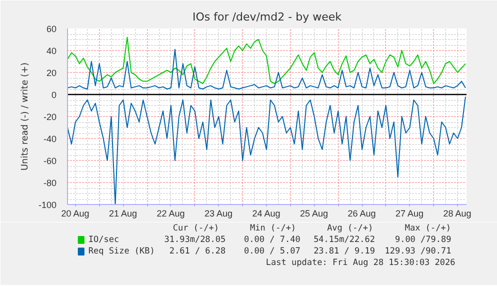 The image size is (497, 287). I want to click on x-tick-label: 26 Aug, so click(362, 213).